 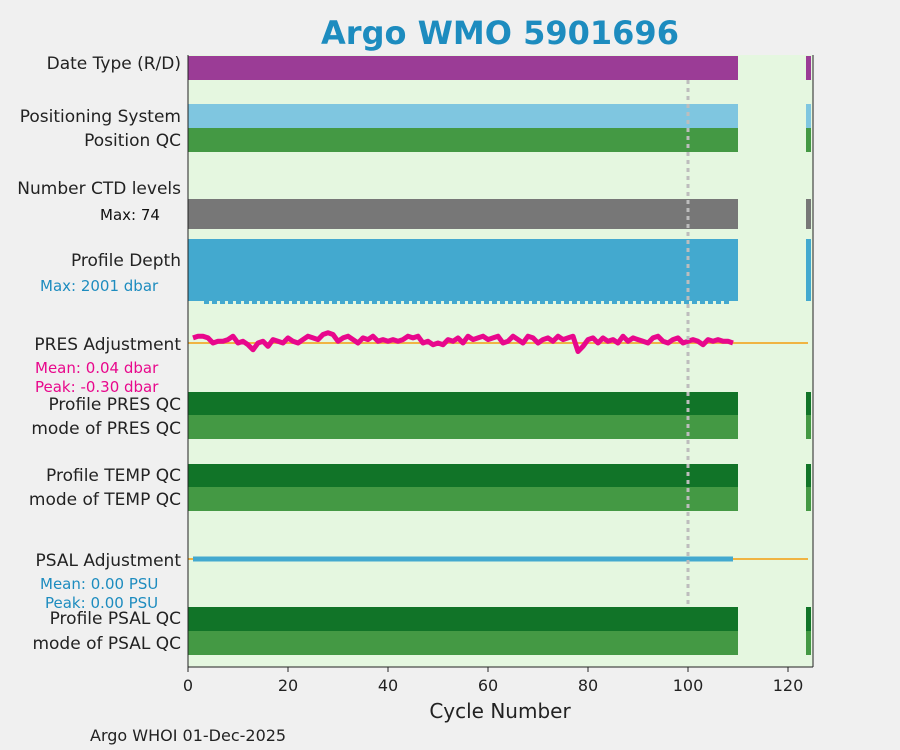 What do you see at coordinates (463, 499) in the screenshot?
I see `bar-mode_temp_qc` at bounding box center [463, 499].